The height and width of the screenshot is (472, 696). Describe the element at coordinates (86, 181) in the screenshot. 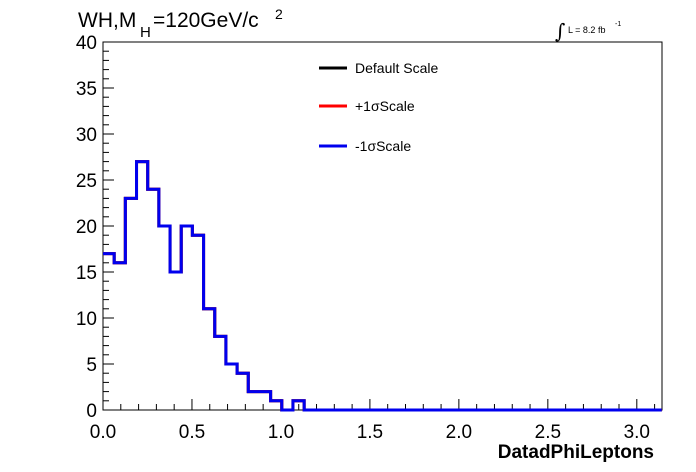

I see `y-tick-label: 25` at that location.